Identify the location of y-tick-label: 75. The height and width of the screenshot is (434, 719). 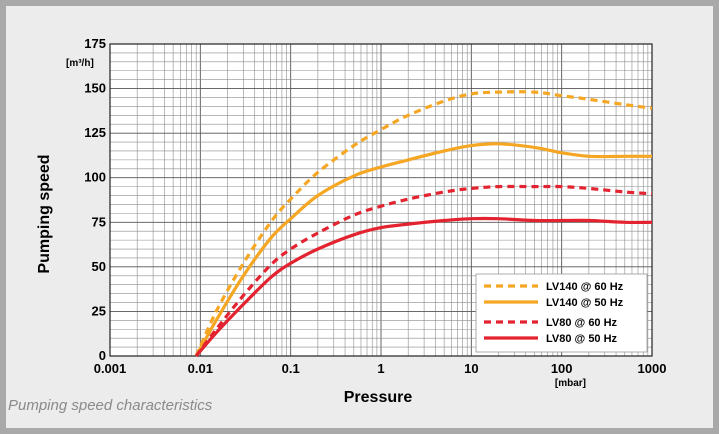
(99, 221).